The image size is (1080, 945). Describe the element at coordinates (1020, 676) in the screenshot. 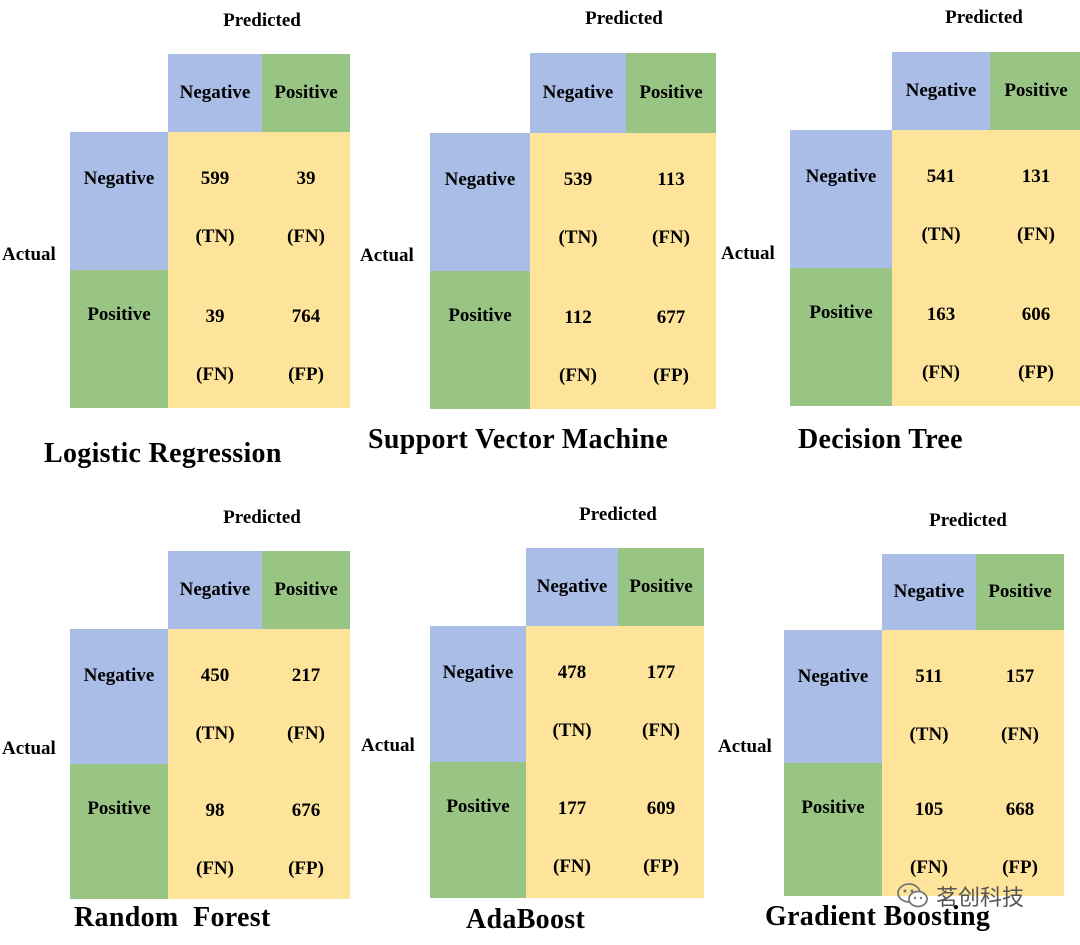

I see `cell-value: 157` at that location.